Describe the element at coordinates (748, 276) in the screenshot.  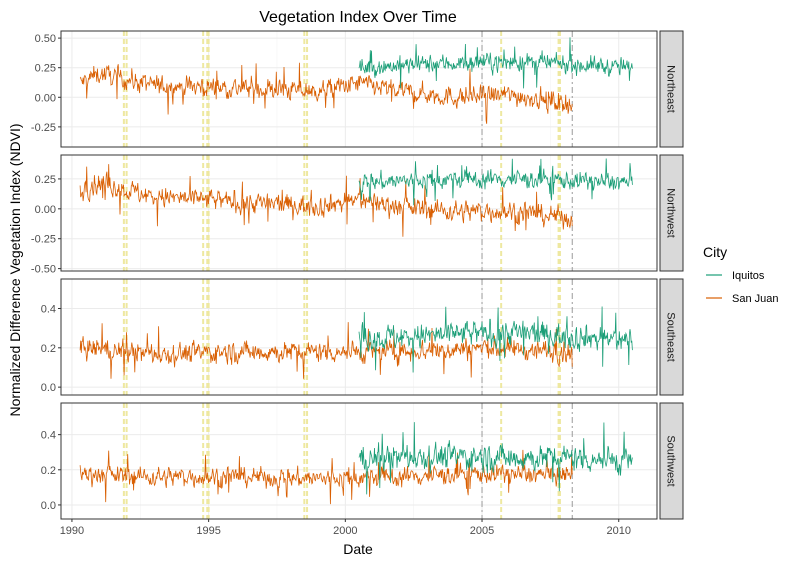
I see `legend-label: Iquitos` at that location.